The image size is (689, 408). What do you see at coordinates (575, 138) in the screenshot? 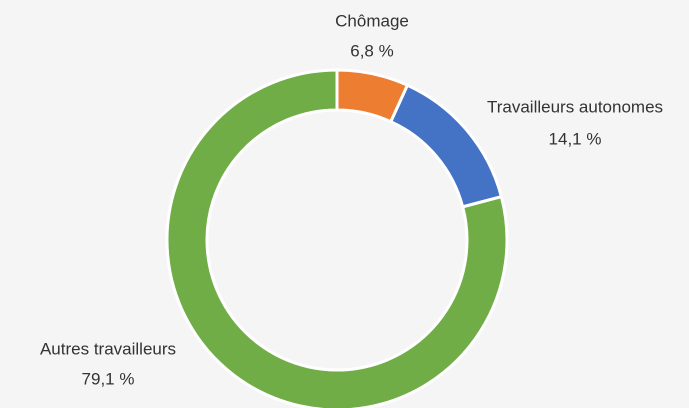
I see `value-label: 14,1 %` at bounding box center [575, 138].